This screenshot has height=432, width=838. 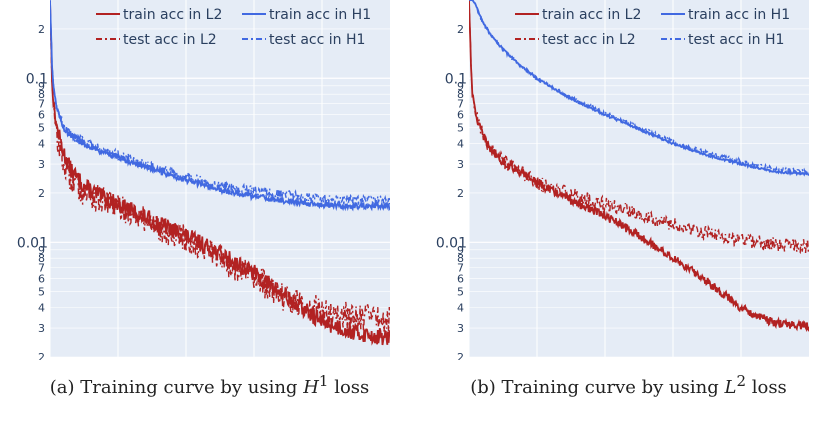 What do you see at coordinates (730, 387) in the screenshot?
I see `caption-b-math: L` at bounding box center [730, 387].